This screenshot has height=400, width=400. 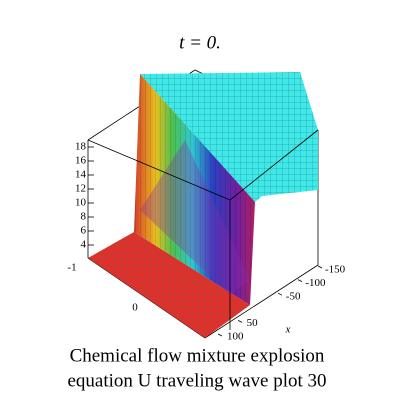 What do you see at coordinates (81, 175) in the screenshot?
I see `z-tick-label: 14` at bounding box center [81, 175].